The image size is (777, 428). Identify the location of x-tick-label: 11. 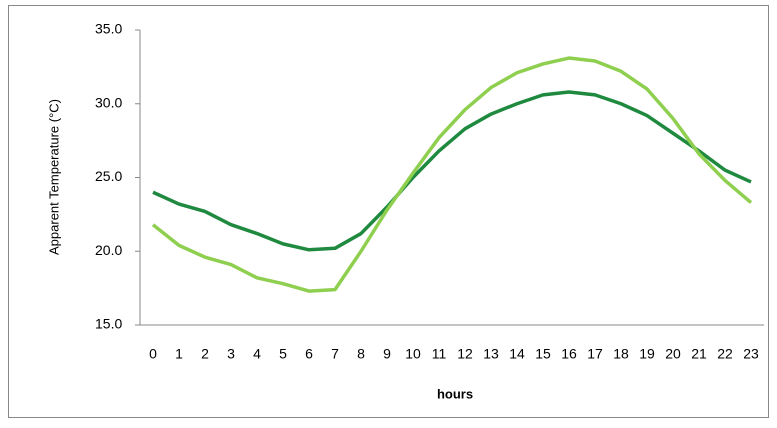
(439, 354).